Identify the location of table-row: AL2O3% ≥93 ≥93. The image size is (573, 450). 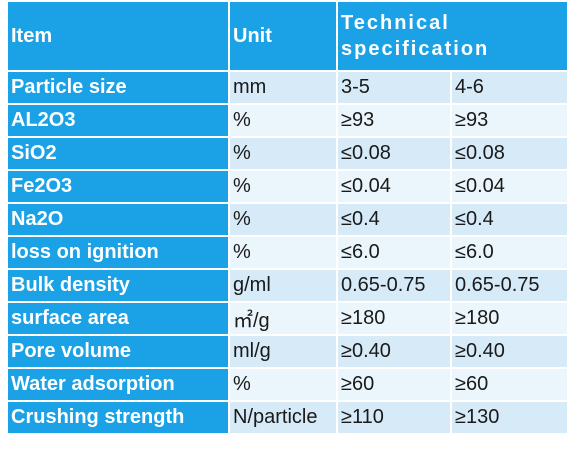
(287, 120).